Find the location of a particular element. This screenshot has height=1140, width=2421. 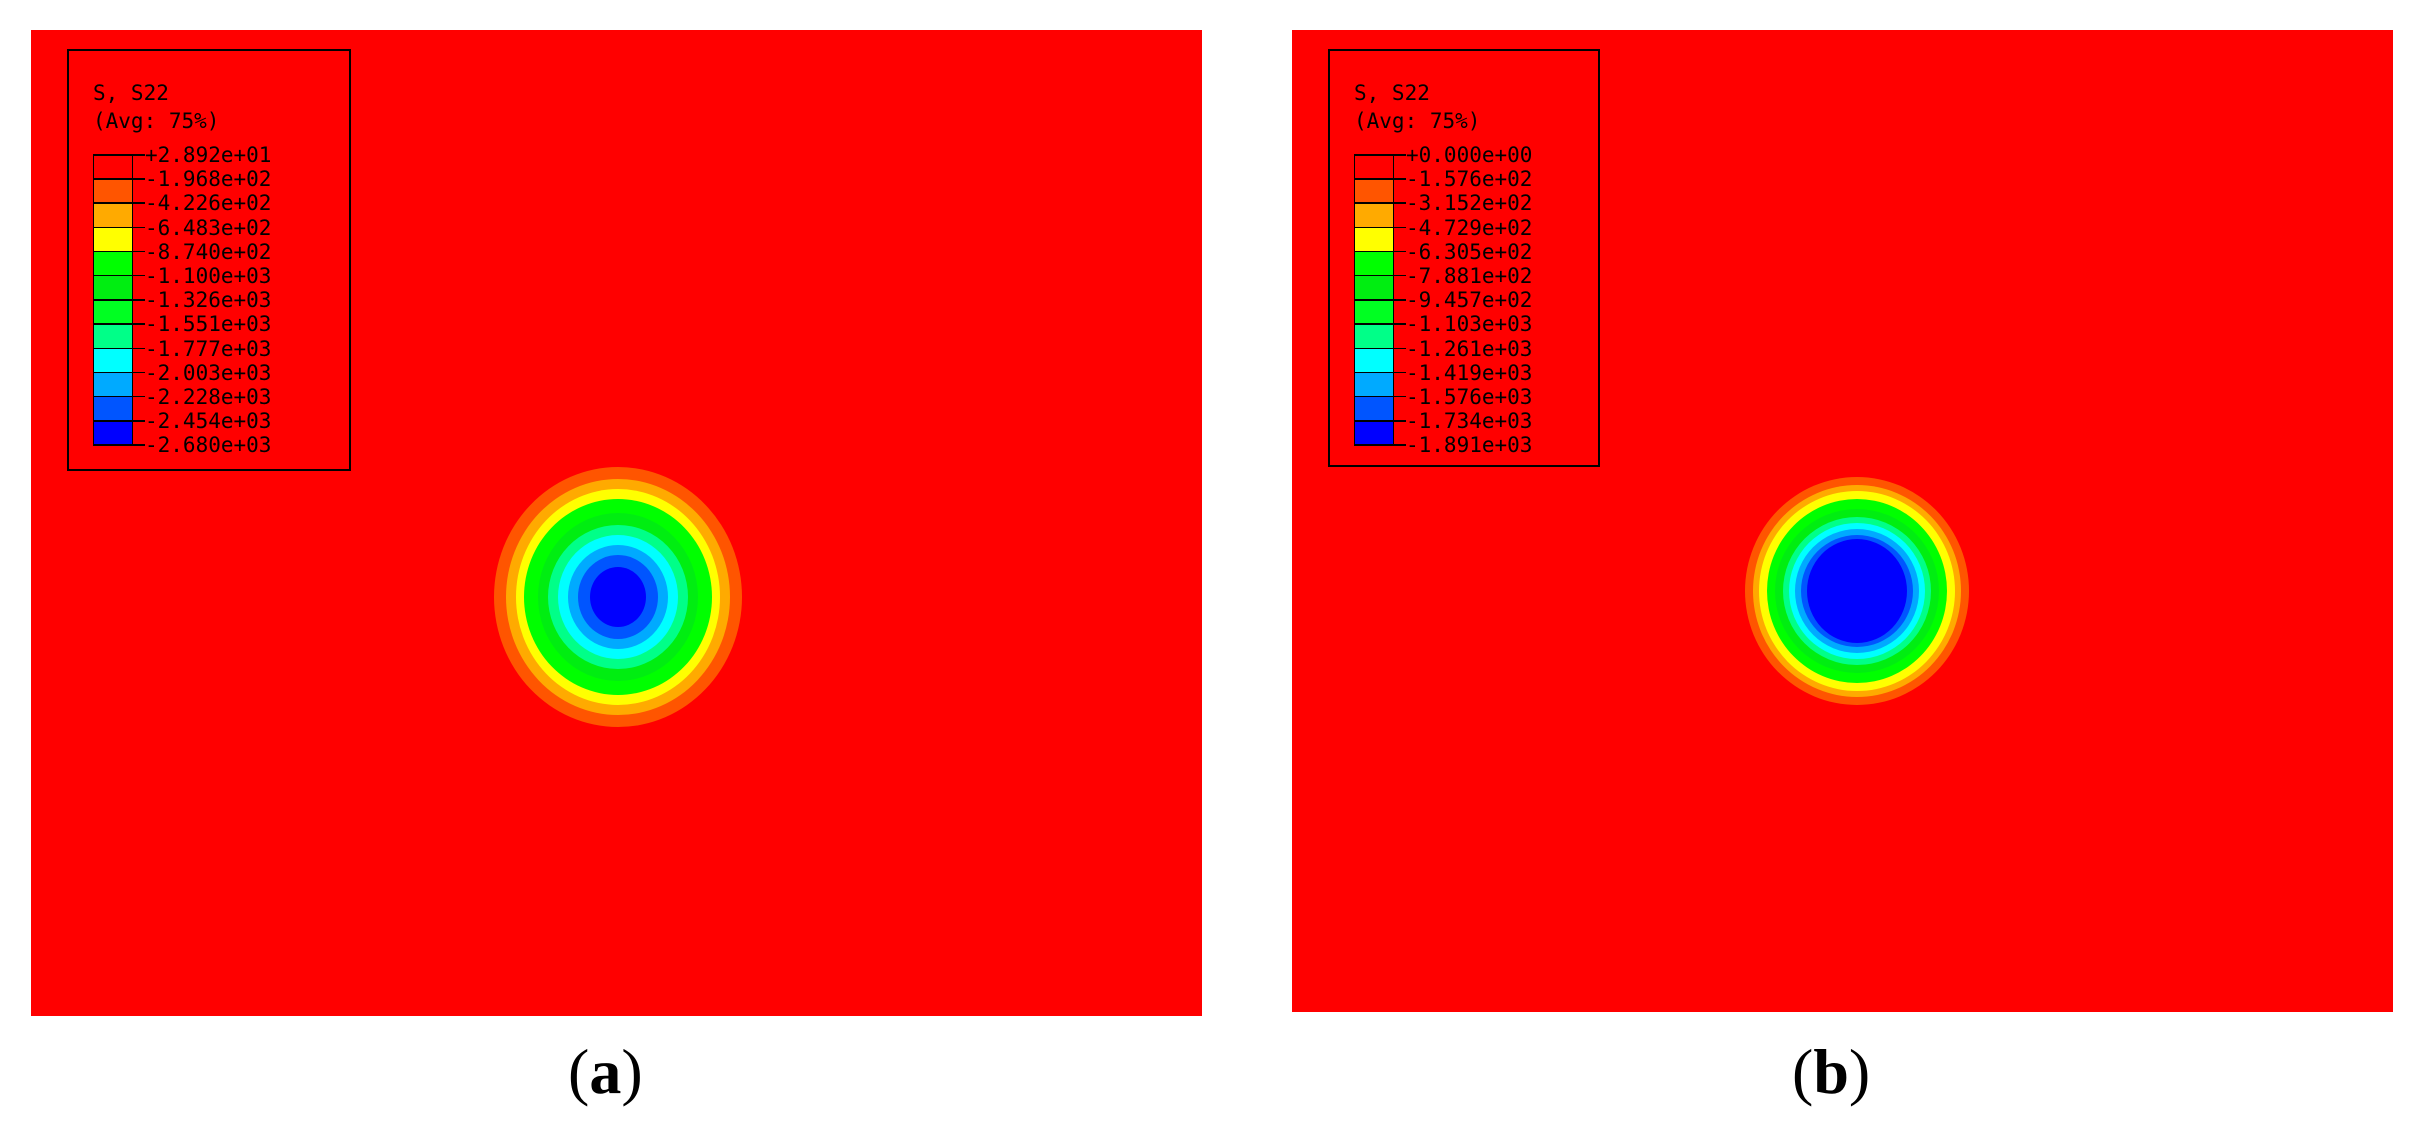

caption-a-label: a is located at coordinates (605, 1071).